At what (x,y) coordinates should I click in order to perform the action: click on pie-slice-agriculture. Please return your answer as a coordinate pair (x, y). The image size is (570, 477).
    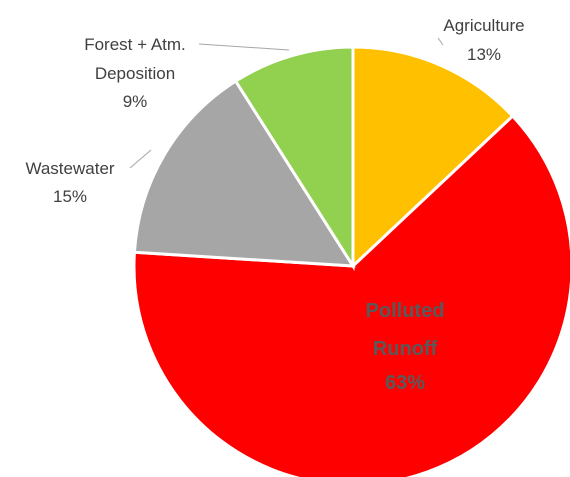
    Looking at the image, I should click on (433, 157).